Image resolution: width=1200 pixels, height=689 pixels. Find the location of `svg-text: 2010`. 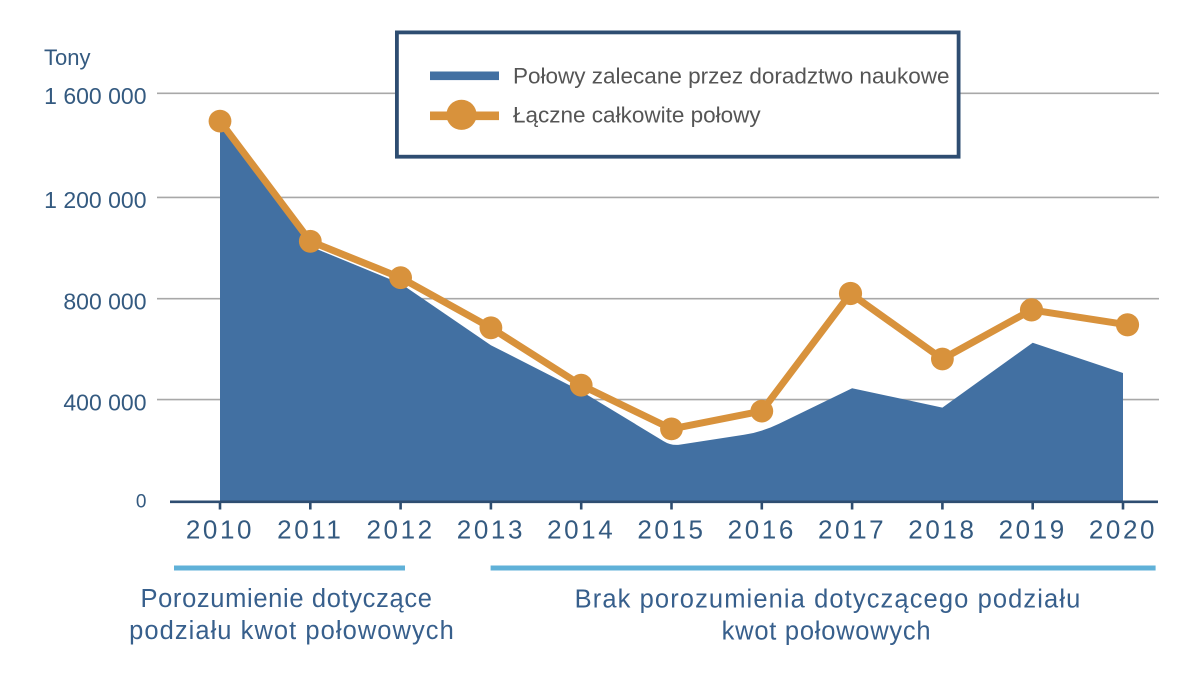

svg-text: 2010 is located at coordinates (220, 530).